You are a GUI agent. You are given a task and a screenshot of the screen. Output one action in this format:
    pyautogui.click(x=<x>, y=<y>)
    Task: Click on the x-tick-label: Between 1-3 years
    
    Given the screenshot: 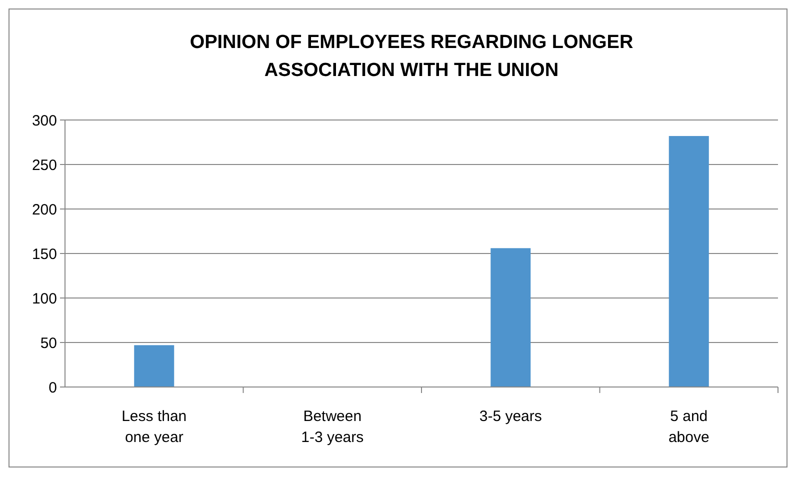 What is the action you would take?
    pyautogui.click(x=332, y=427)
    